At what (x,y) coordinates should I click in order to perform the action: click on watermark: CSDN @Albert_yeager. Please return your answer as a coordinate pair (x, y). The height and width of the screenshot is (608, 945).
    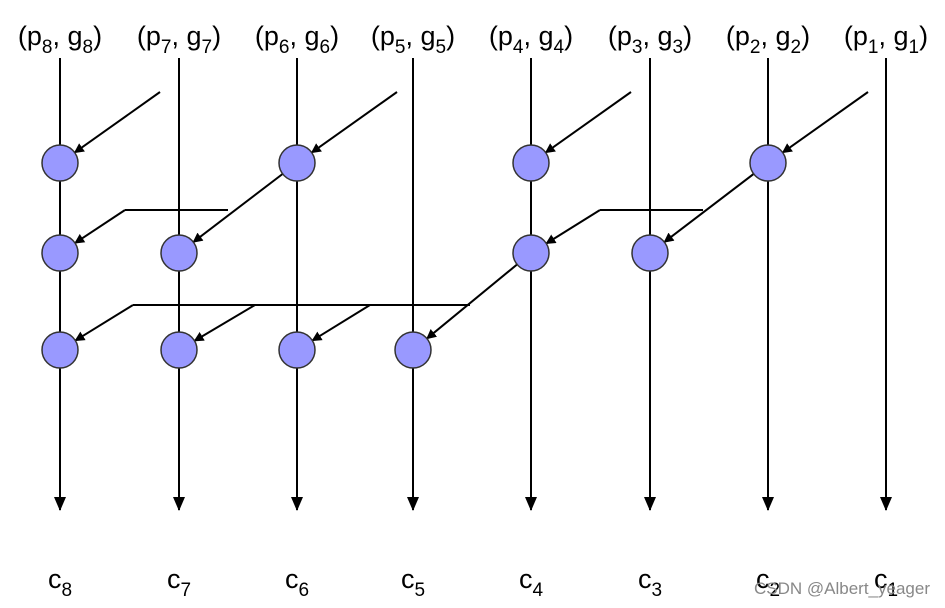
    Looking at the image, I should click on (842, 588).